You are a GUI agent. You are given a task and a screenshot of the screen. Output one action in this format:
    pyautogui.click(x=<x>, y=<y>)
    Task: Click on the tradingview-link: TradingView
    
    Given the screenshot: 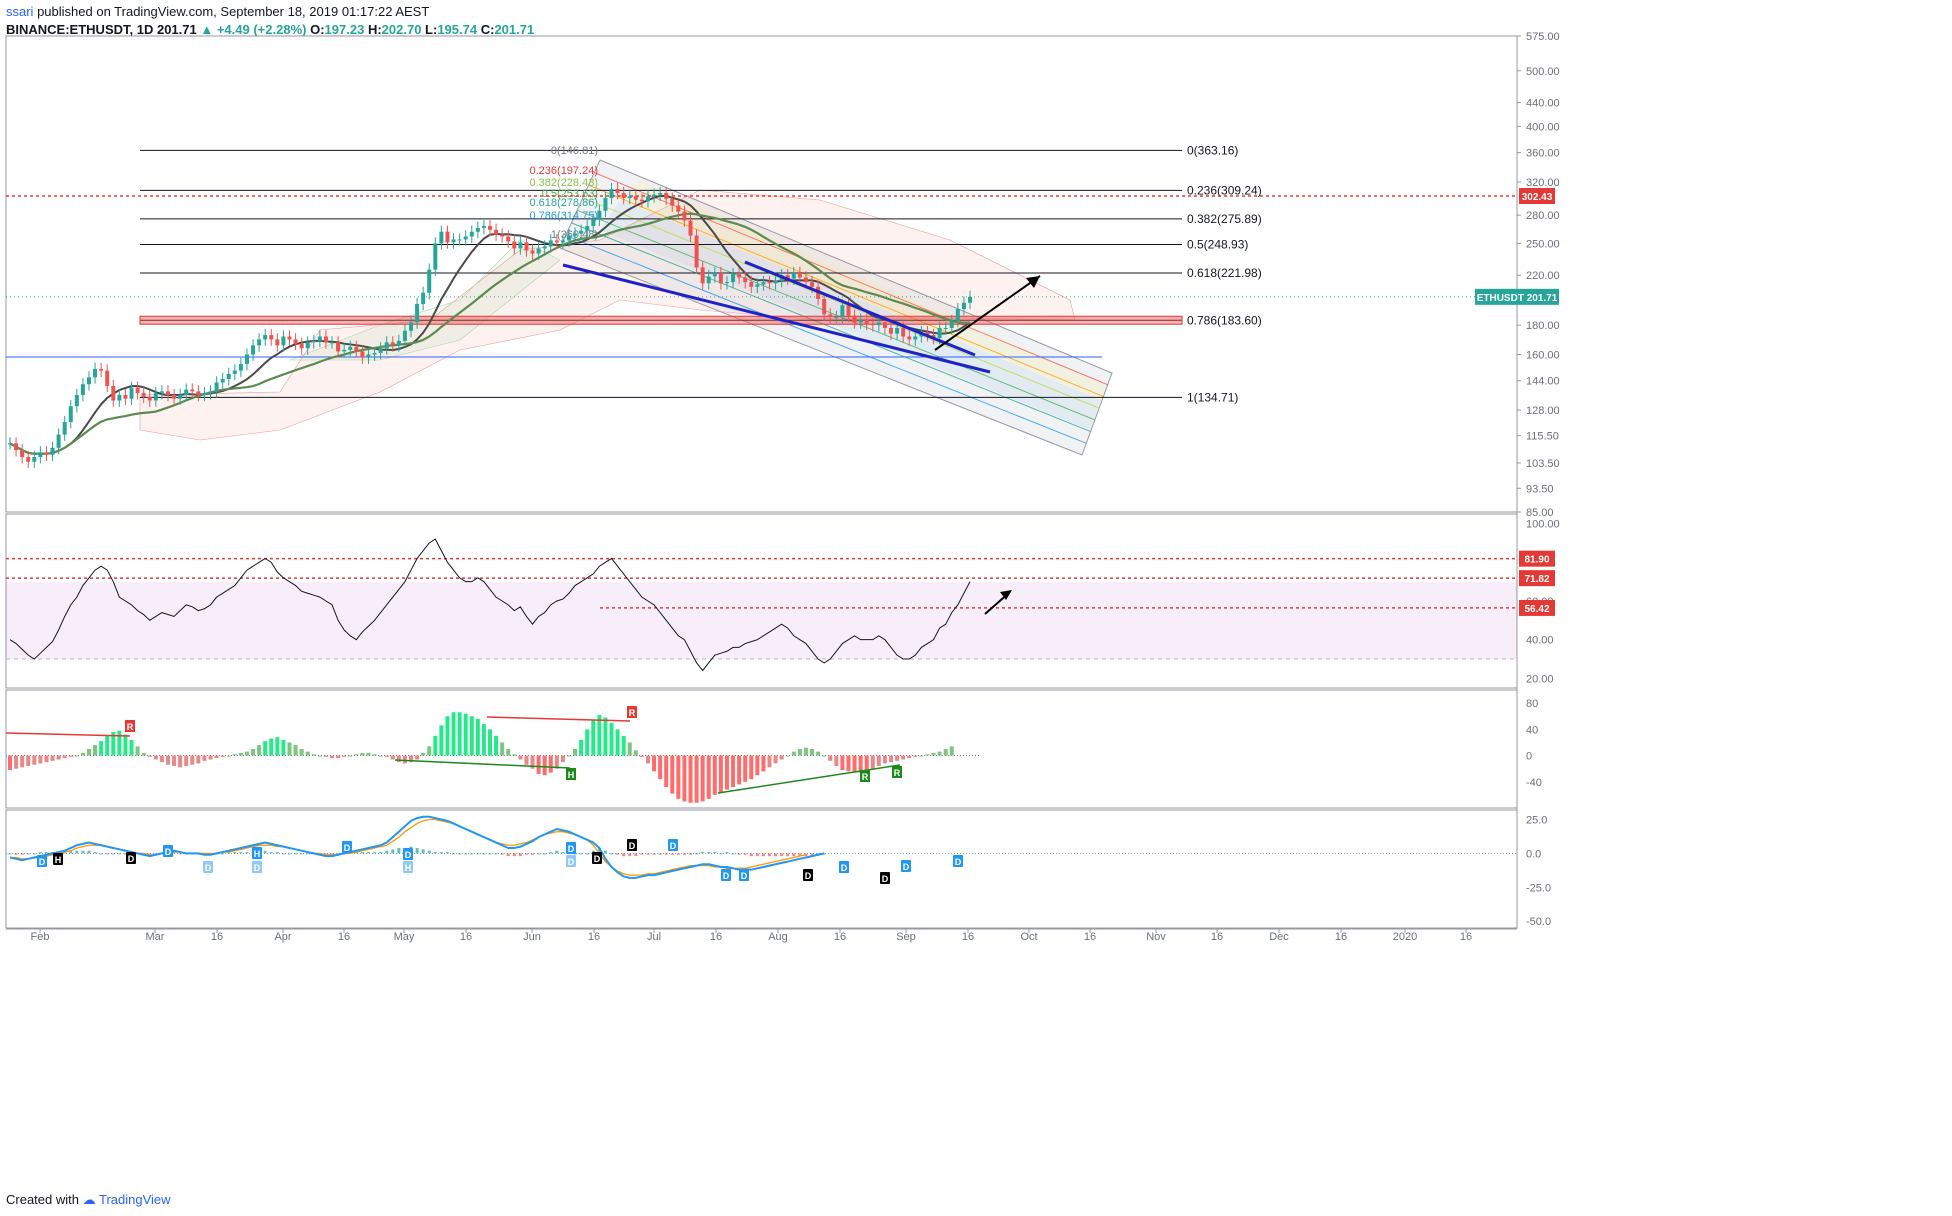 What is the action you would take?
    pyautogui.click(x=135, y=1199)
    